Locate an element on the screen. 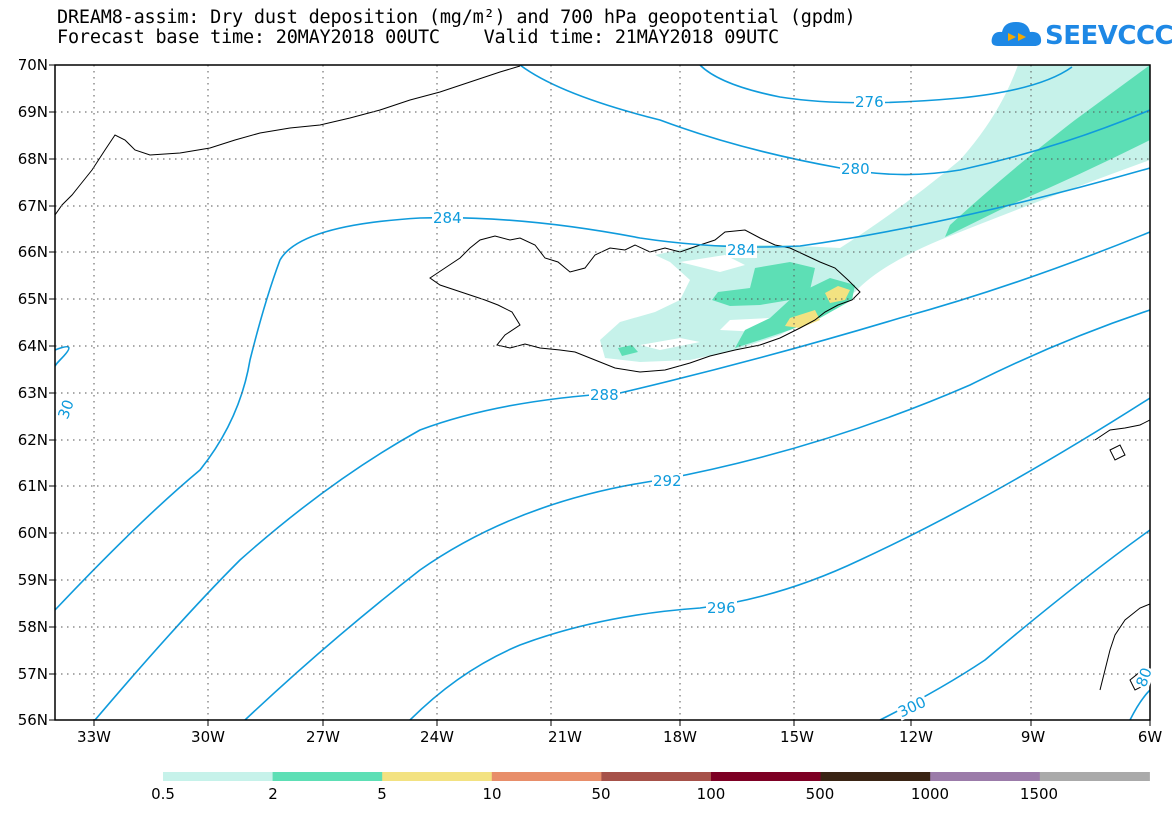 The image size is (1175, 815). iceland-coast is located at coordinates (645, 301).